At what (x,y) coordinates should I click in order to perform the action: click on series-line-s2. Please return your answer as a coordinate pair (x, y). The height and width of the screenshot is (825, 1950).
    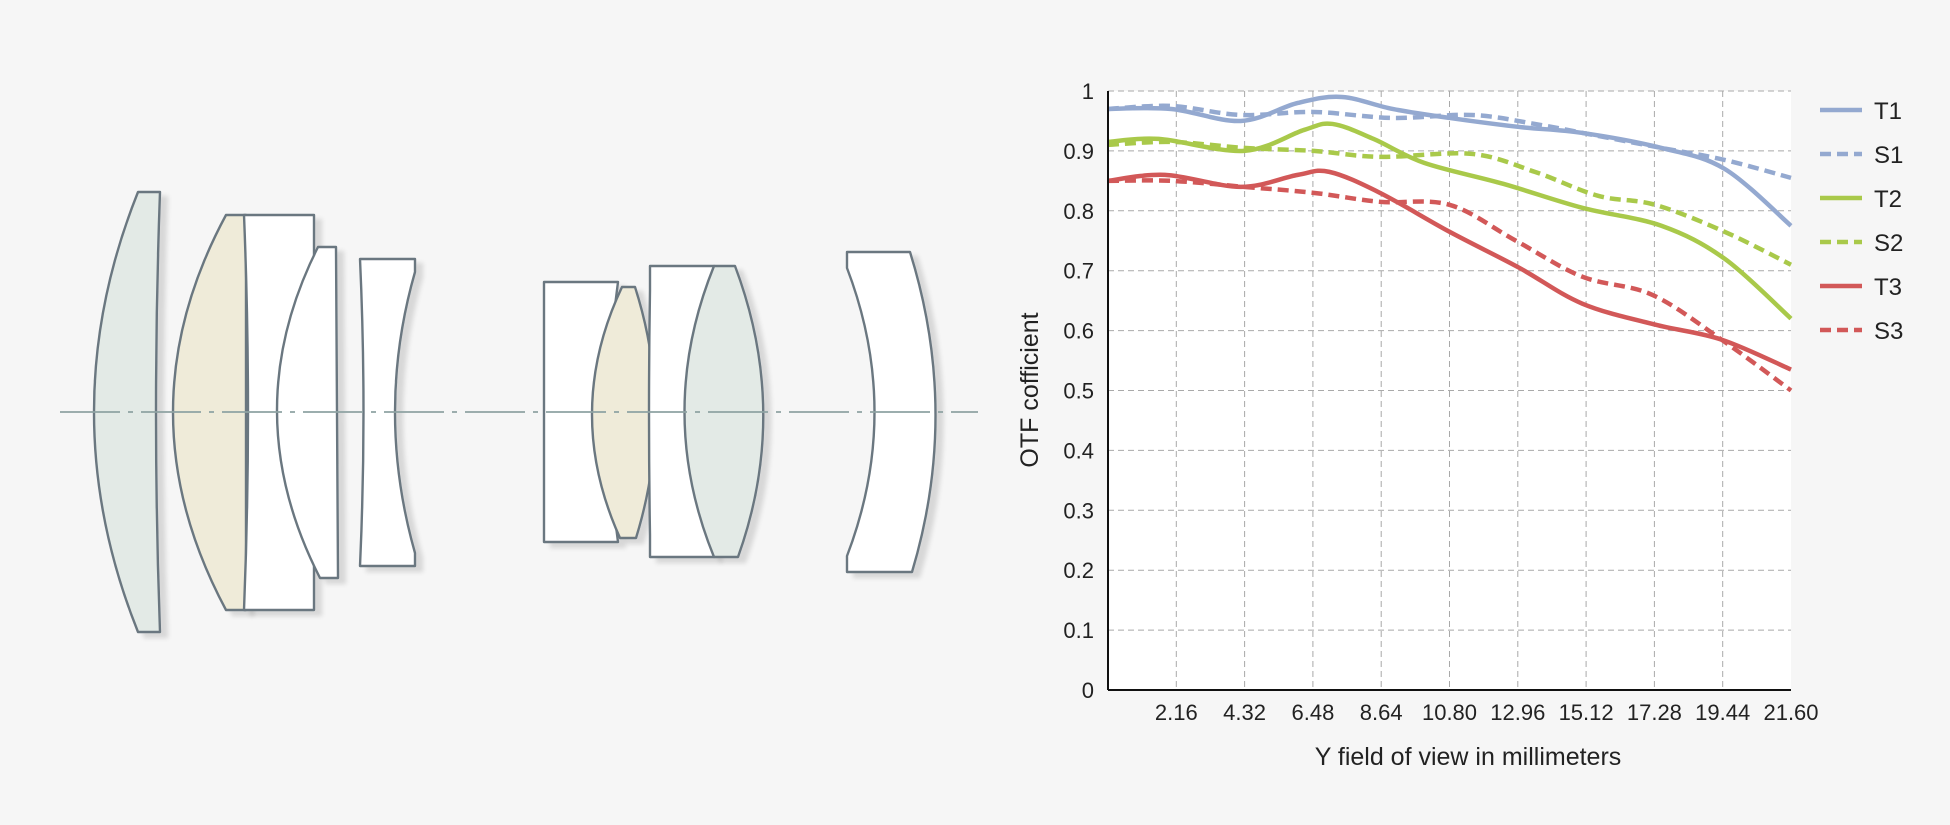
    Looking at the image, I should click on (1450, 203).